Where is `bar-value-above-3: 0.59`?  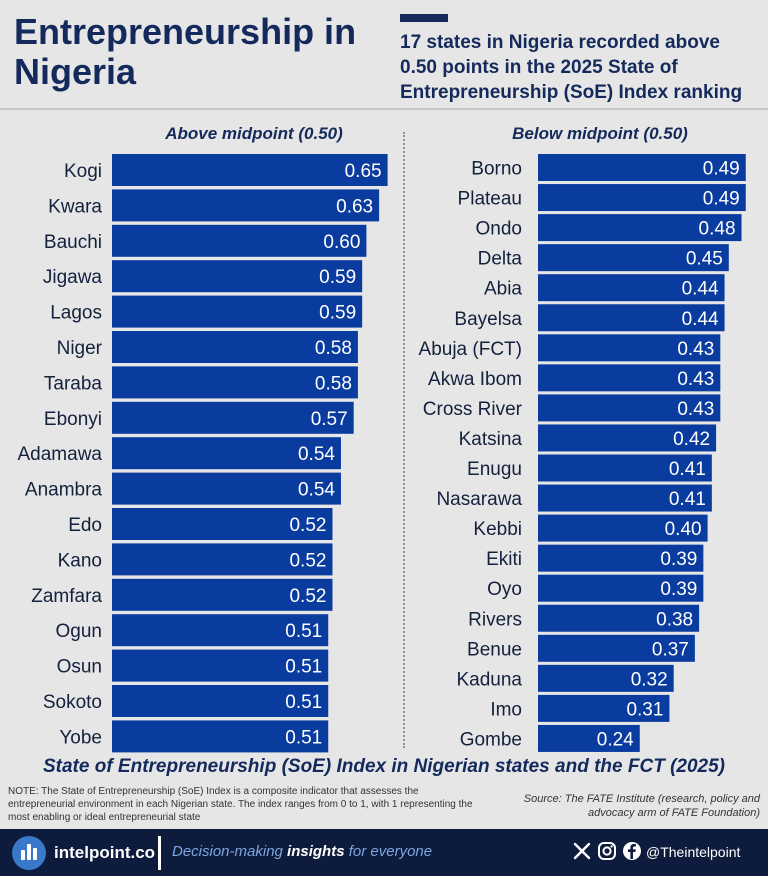
bar-value-above-3: 0.59 is located at coordinates (337, 277).